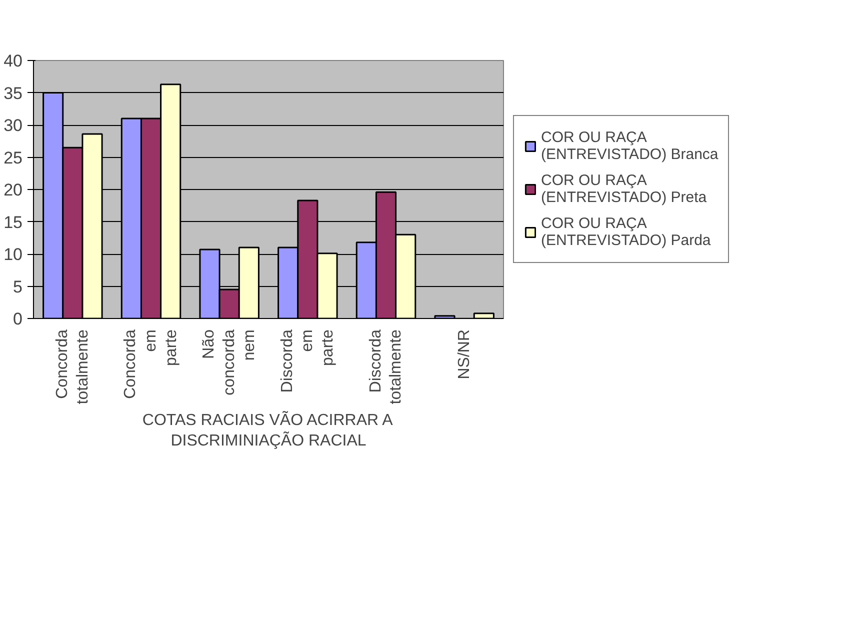  What do you see at coordinates (13, 61) in the screenshot?
I see `y-tick-label: 40` at bounding box center [13, 61].